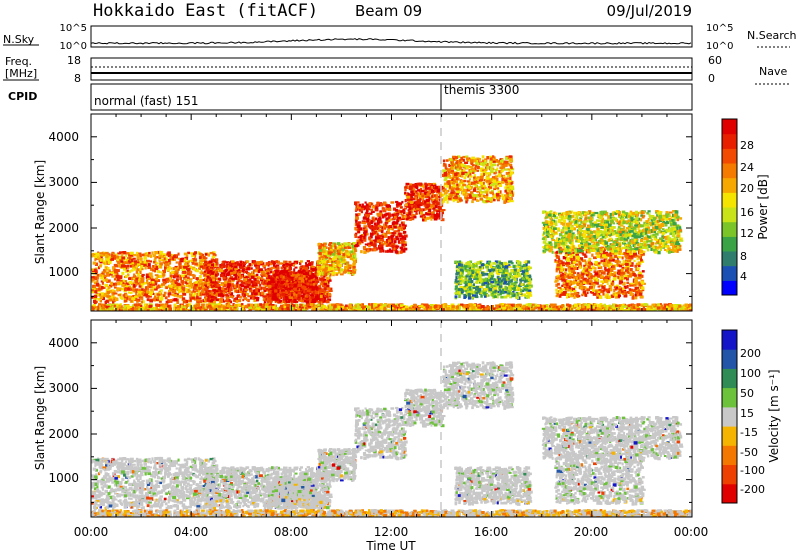 The height and width of the screenshot is (554, 800). I want to click on noise-left-tick-bottom: 10^0, so click(73, 46).